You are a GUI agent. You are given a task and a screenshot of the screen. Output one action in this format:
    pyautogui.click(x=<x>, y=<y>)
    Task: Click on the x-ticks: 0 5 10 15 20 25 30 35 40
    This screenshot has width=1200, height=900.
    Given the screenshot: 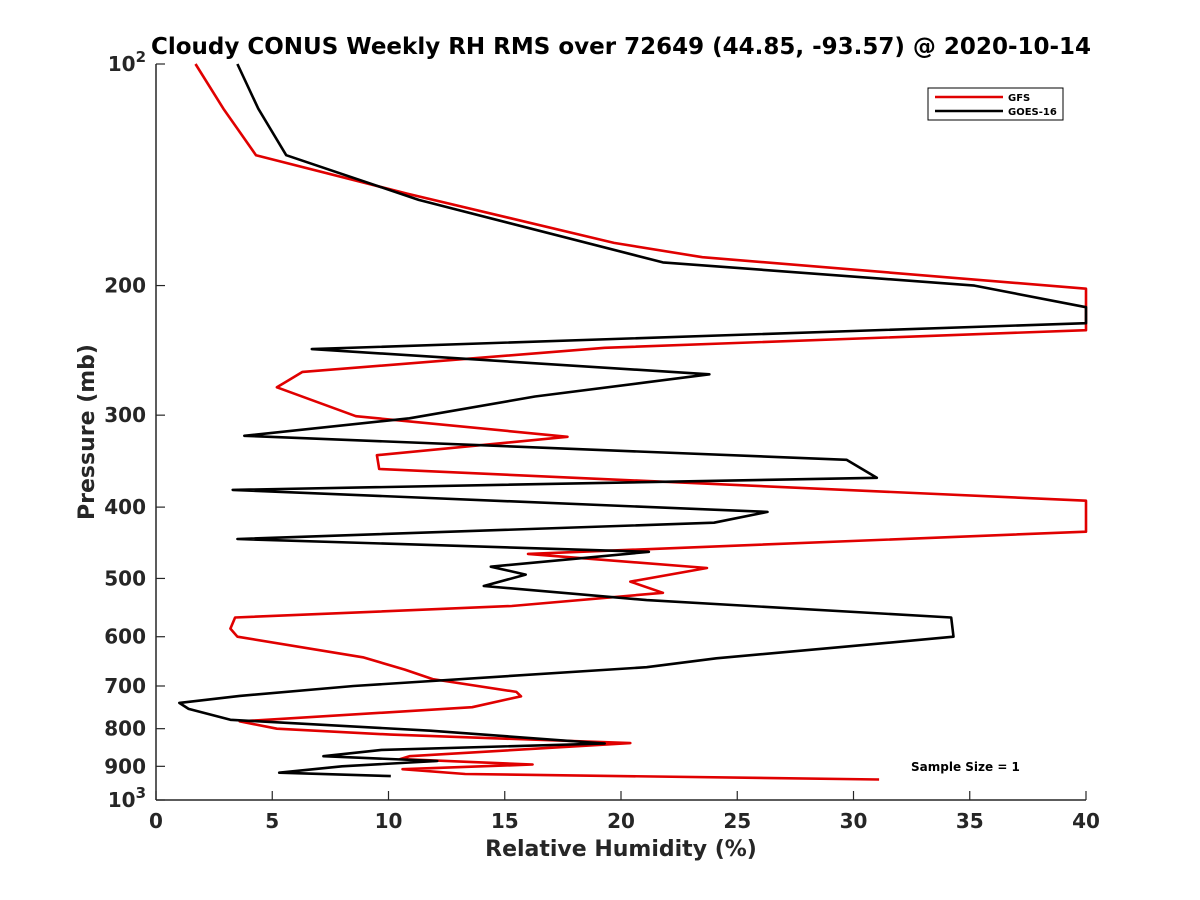 What is the action you would take?
    pyautogui.click(x=624, y=812)
    